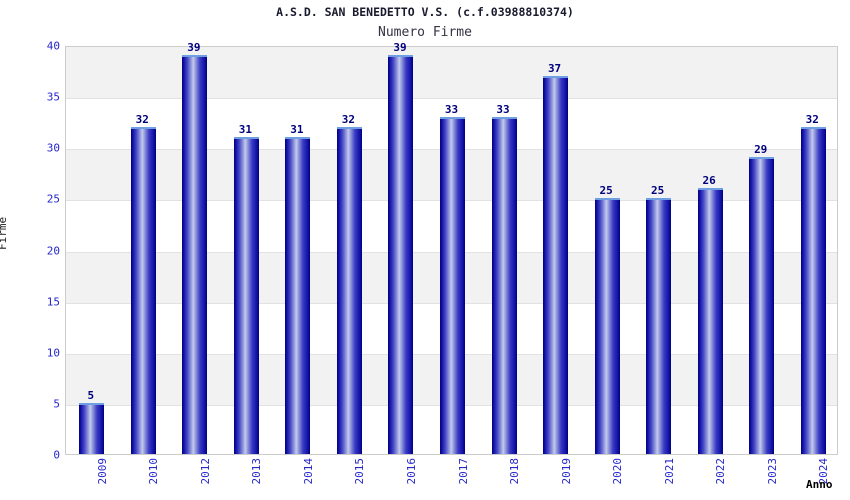 This screenshot has width=850, height=500. I want to click on chart-subtitle: Numero Firme, so click(425, 32).